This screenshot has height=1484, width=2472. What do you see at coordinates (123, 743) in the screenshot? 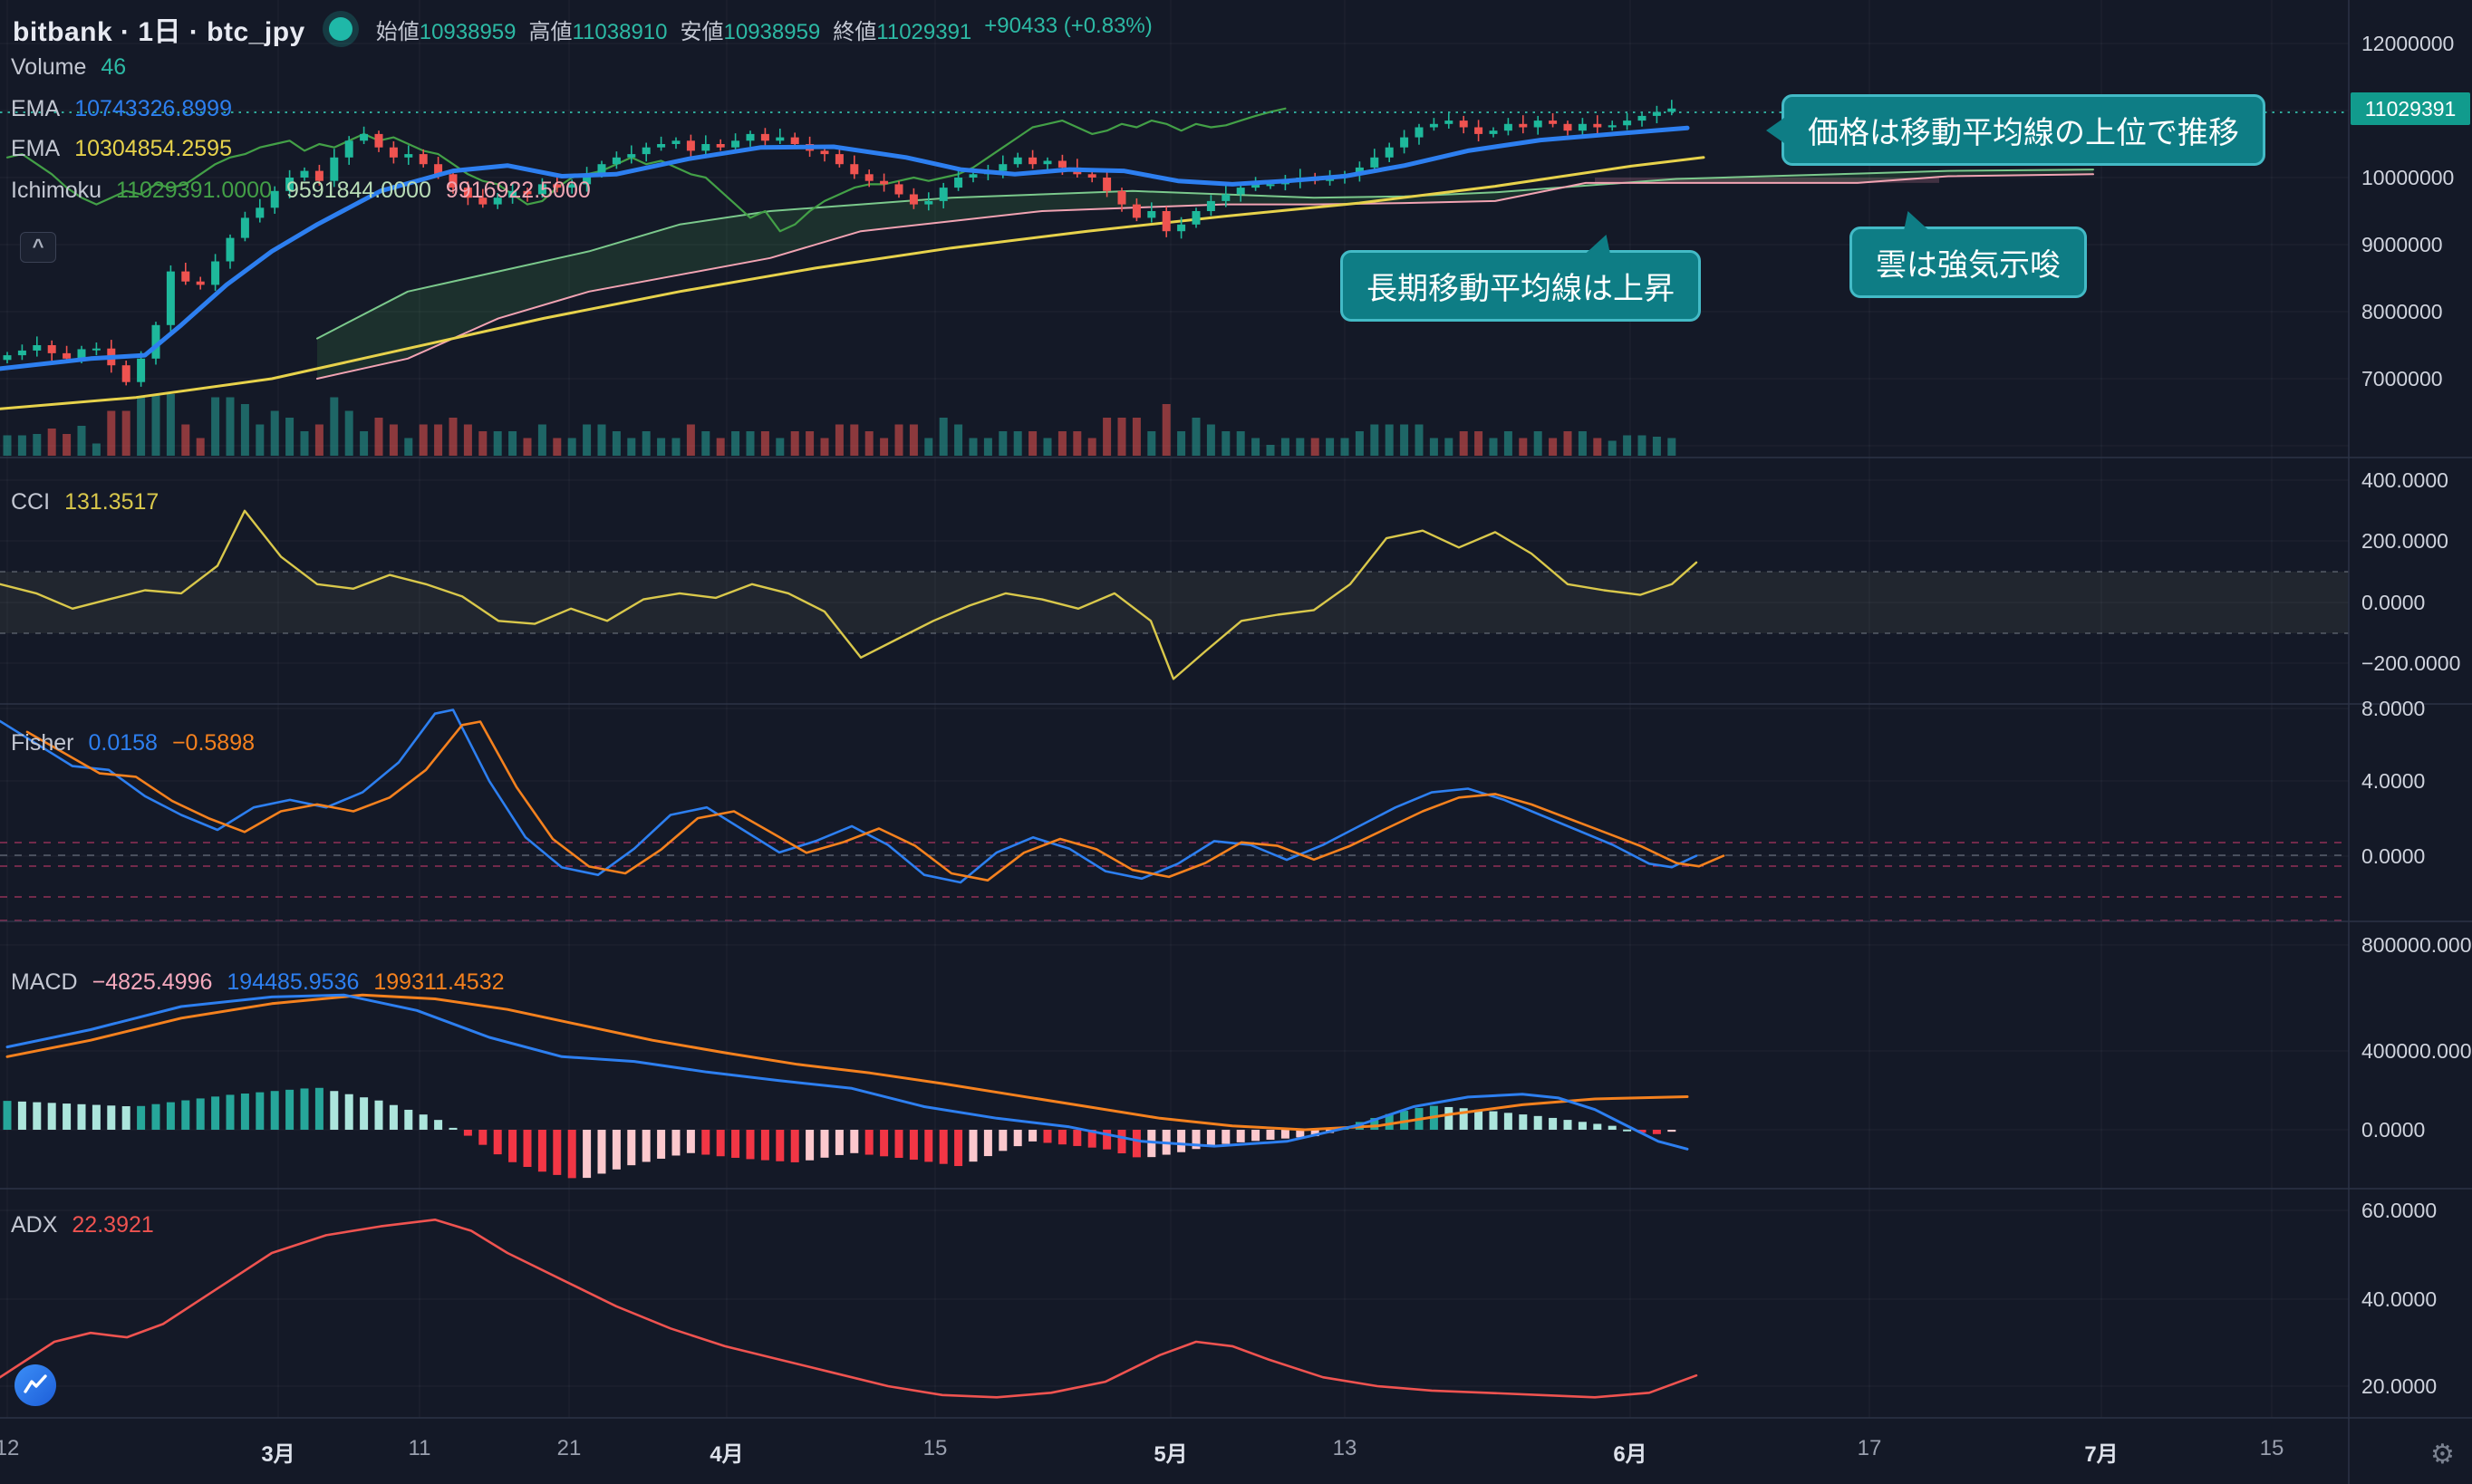
I see `fisher-value-1: 0.0158` at bounding box center [123, 743].